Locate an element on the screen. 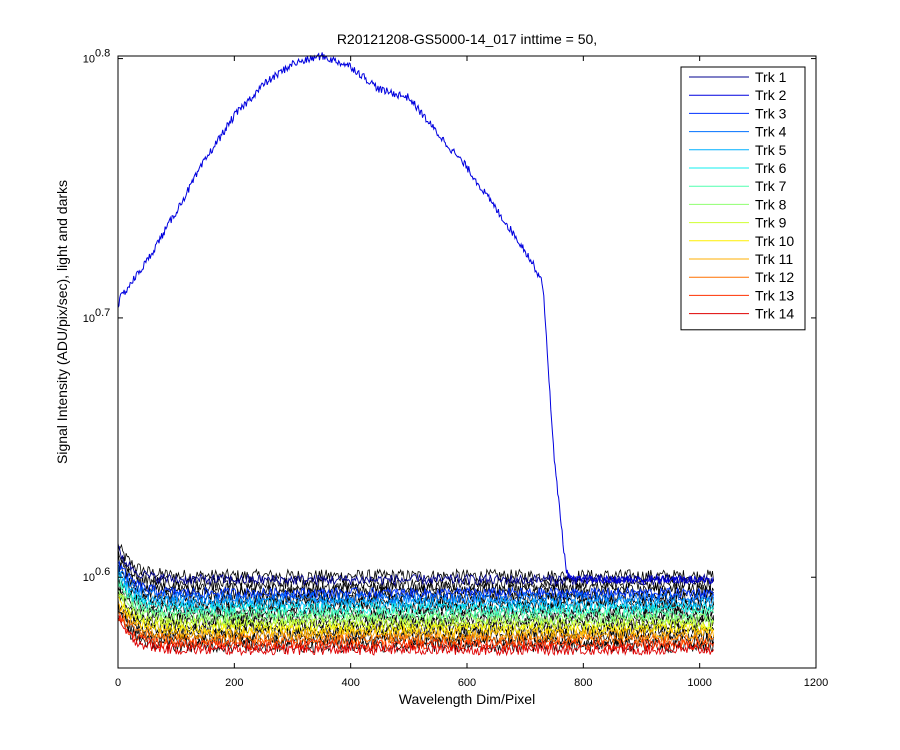 Image resolution: width=900 pixels, height=750 pixels. y-tick-label-exponent: 0.8 is located at coordinates (102, 54).